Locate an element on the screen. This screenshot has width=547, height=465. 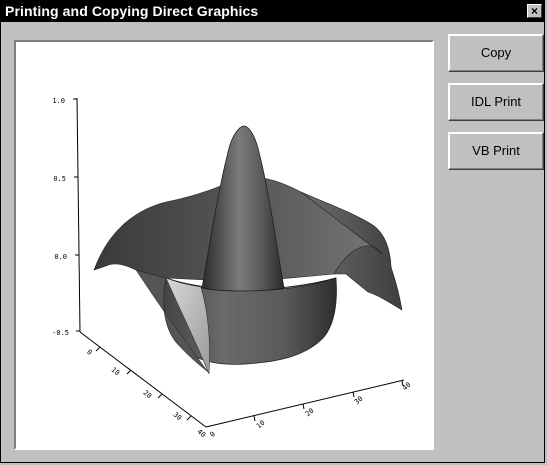
y-tick-label: 20 is located at coordinates (147, 395).